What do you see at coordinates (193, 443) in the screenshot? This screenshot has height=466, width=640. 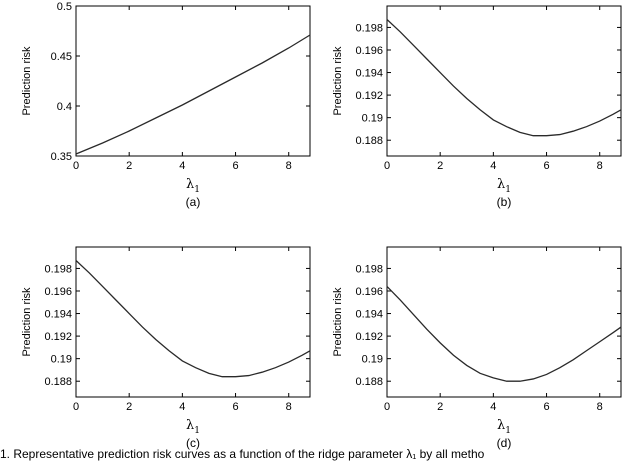 I see `panel-label: (c)` at bounding box center [193, 443].